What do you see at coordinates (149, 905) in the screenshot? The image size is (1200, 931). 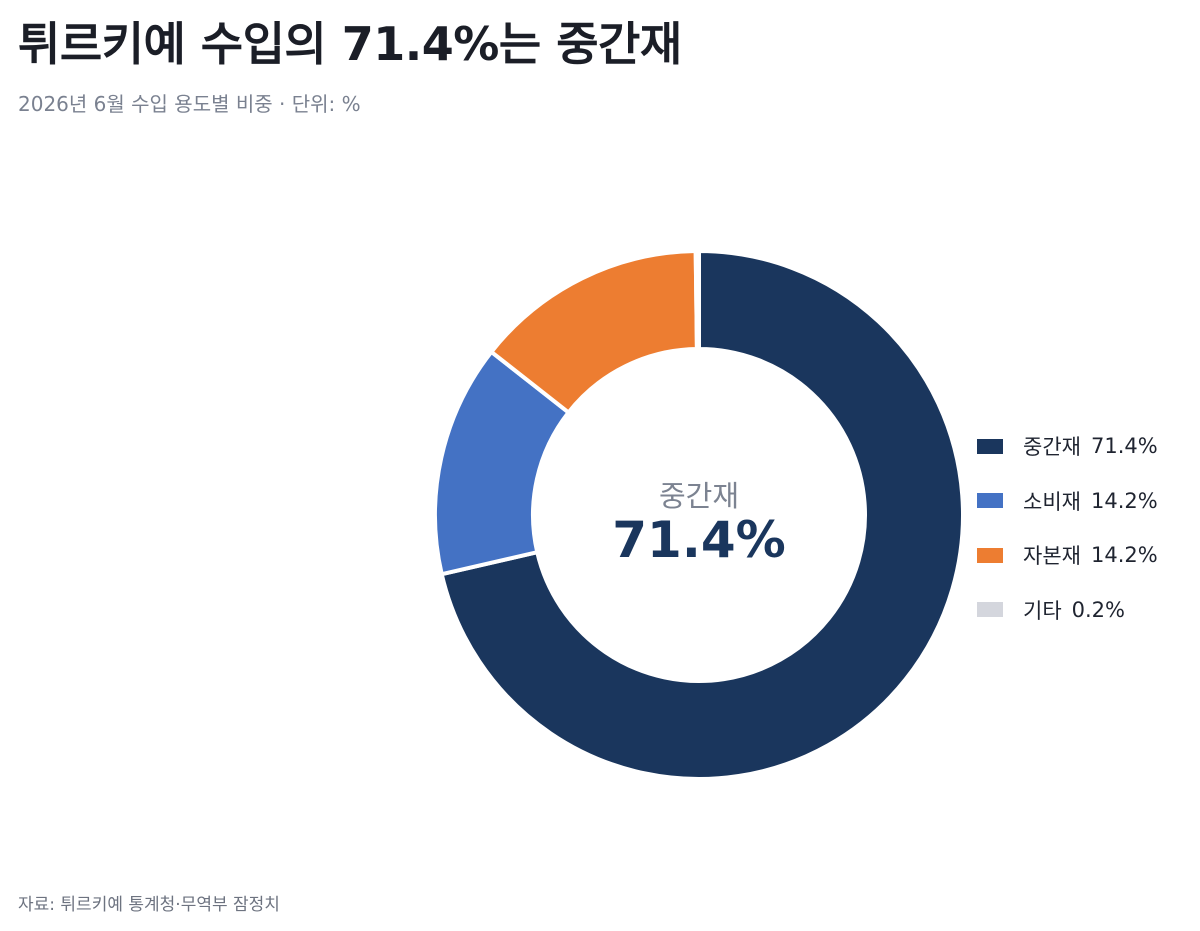 I see `source-note: 자료: 튀르키예 통계청·무역부 잠정치` at bounding box center [149, 905].